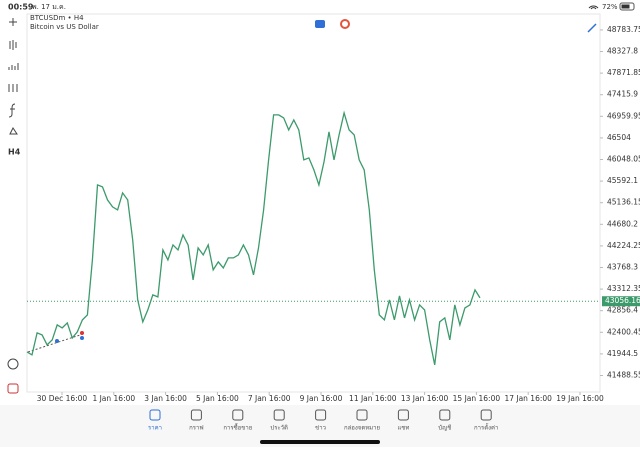 This screenshot has height=451, width=640. Describe the element at coordinates (13, 131) in the screenshot. I see `objects-tool` at that location.